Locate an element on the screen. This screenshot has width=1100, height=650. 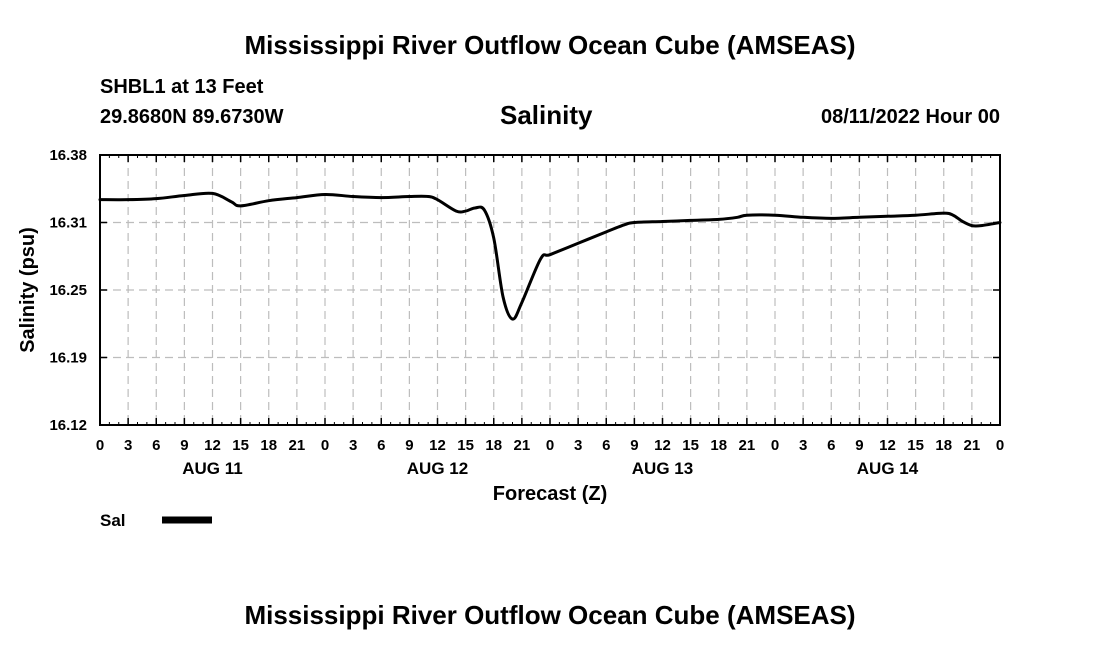
y-tick-label: 16.19 is located at coordinates (68, 358).